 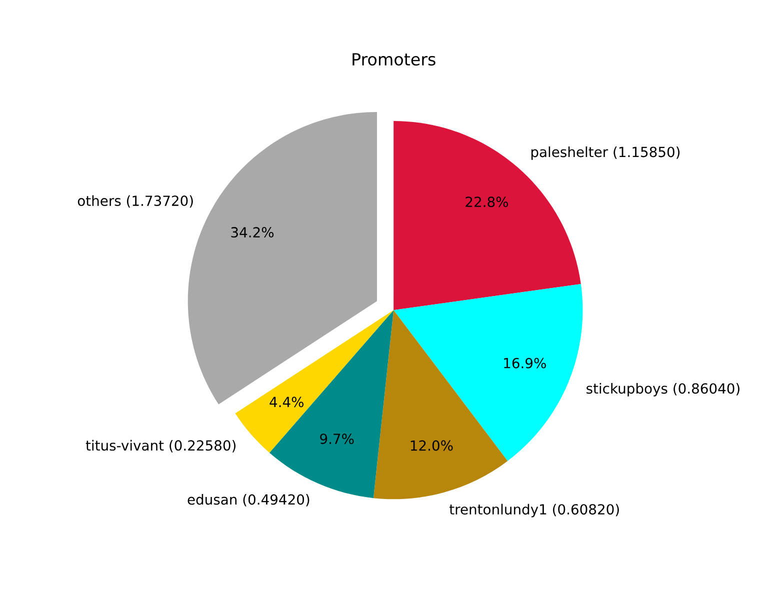 I want to click on data-label: 16.9%, so click(x=525, y=363).